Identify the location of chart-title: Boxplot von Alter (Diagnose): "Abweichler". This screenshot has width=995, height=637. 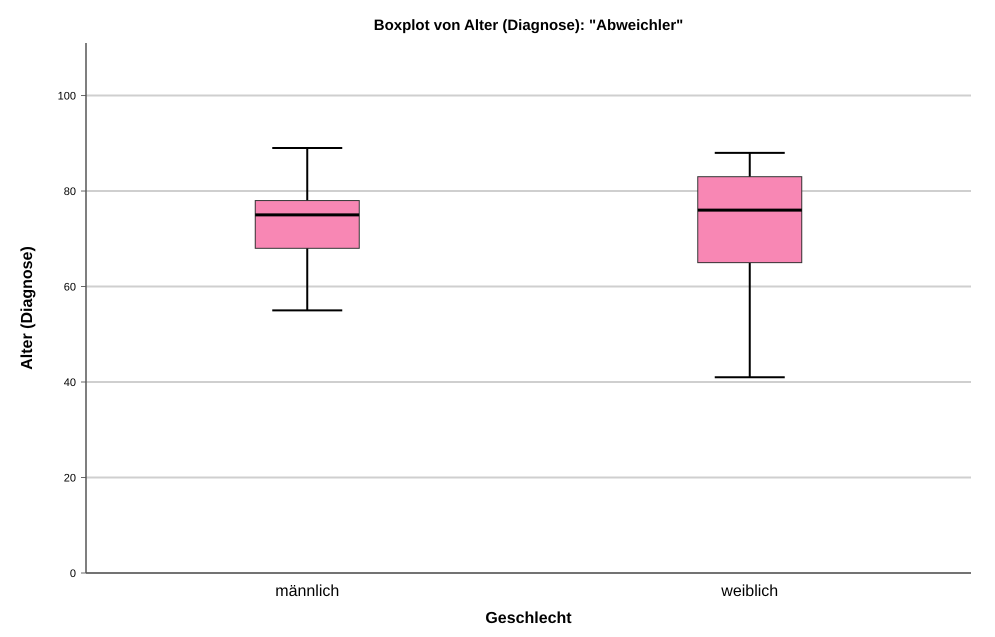
(529, 25).